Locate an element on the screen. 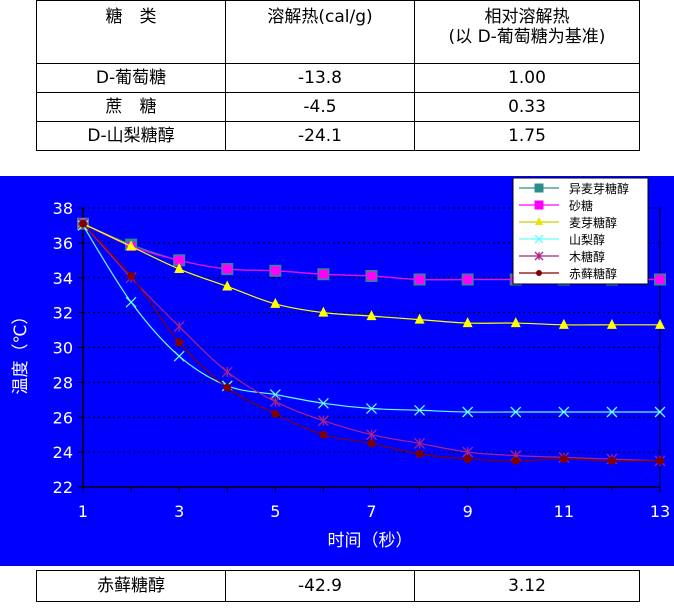 The height and width of the screenshot is (616, 674). y-tick-label: 36 is located at coordinates (63, 243).